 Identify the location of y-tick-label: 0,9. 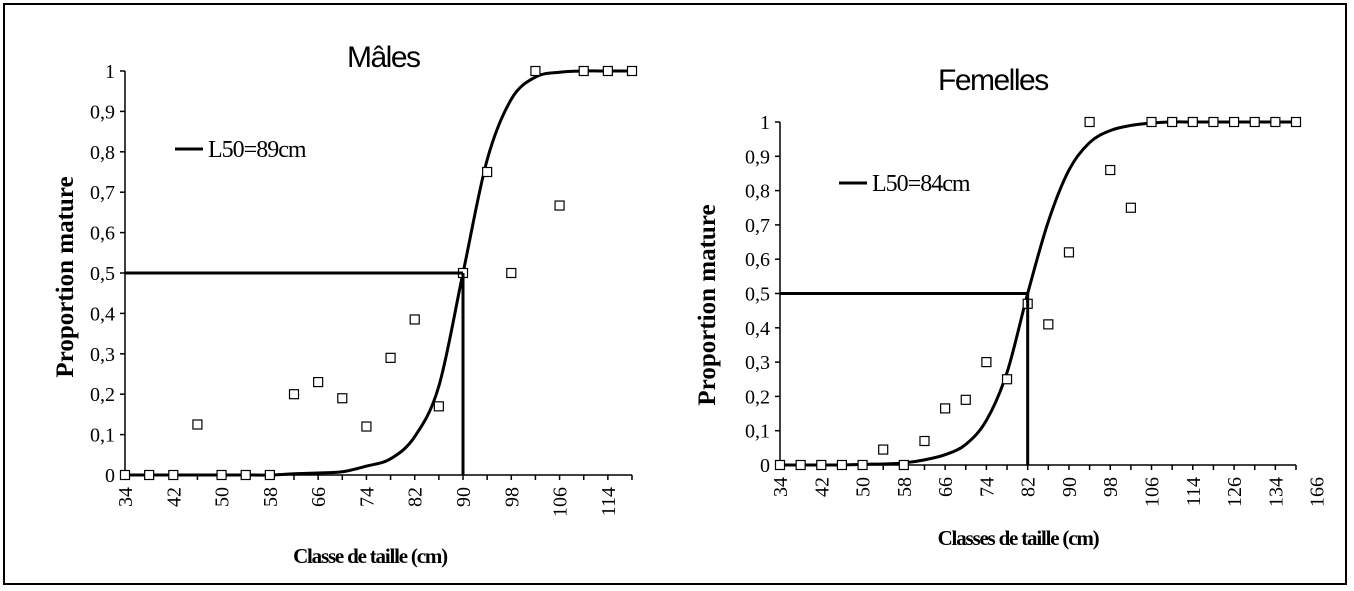
(757, 157).